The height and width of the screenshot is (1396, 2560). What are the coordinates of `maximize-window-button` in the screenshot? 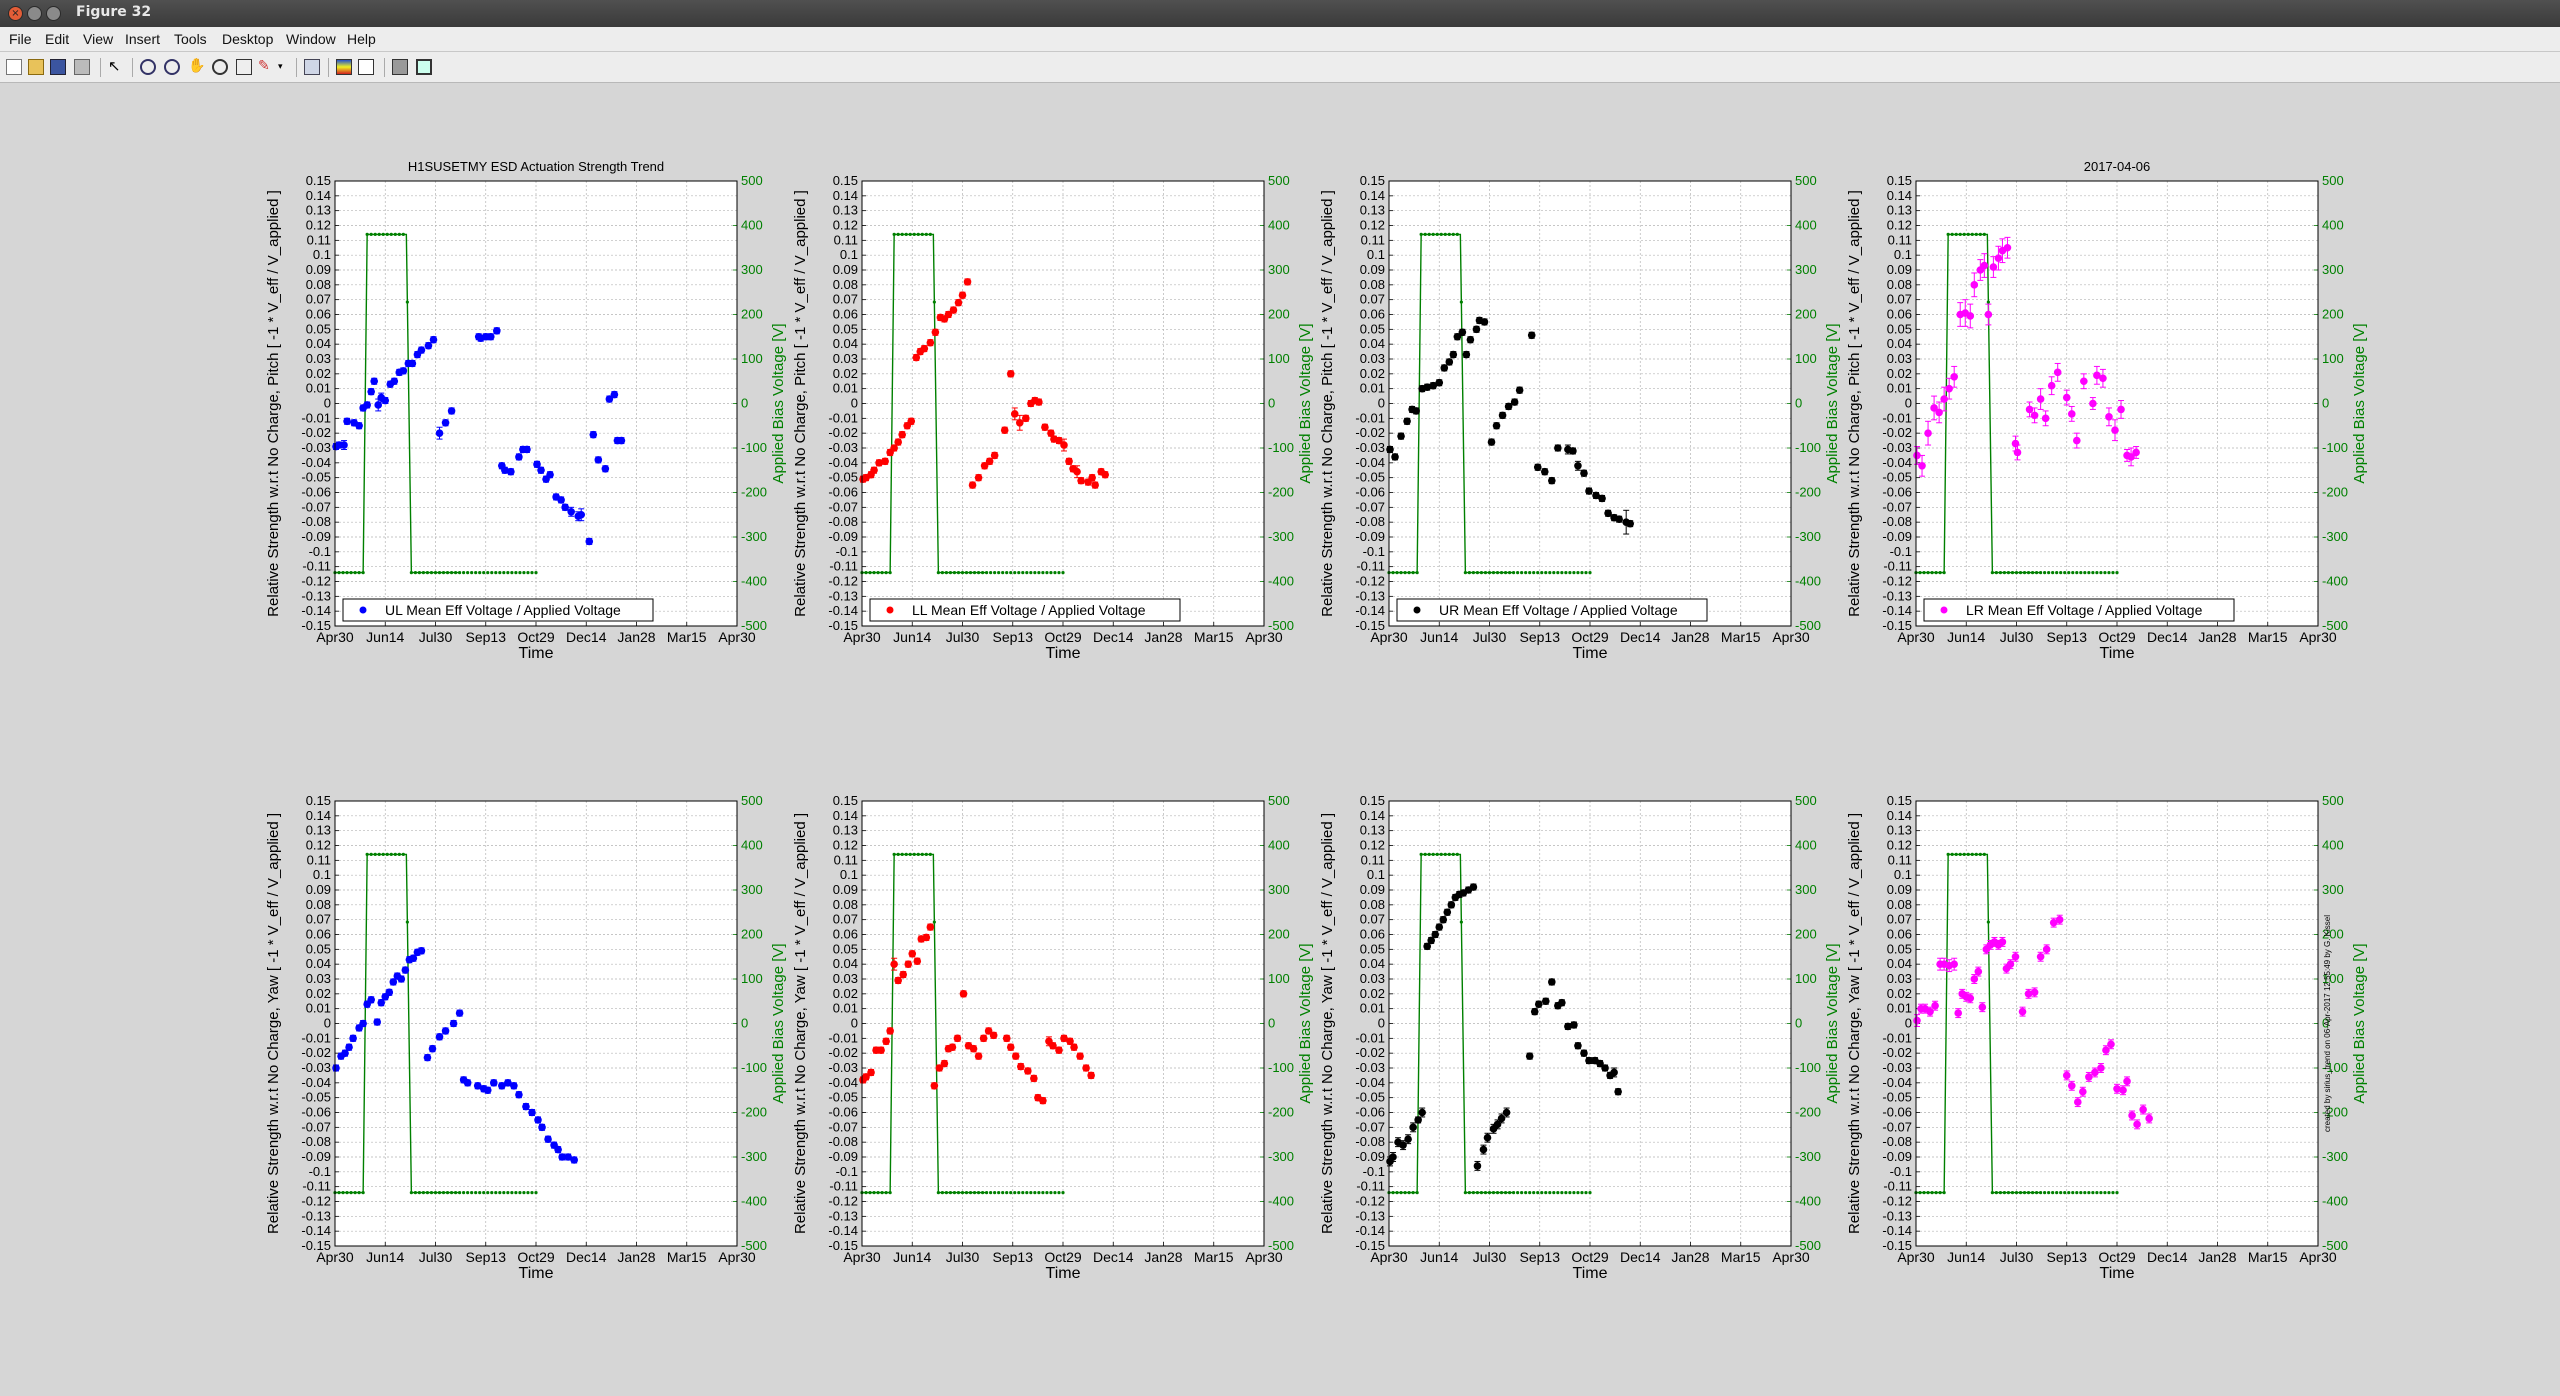 It's located at (53, 13).